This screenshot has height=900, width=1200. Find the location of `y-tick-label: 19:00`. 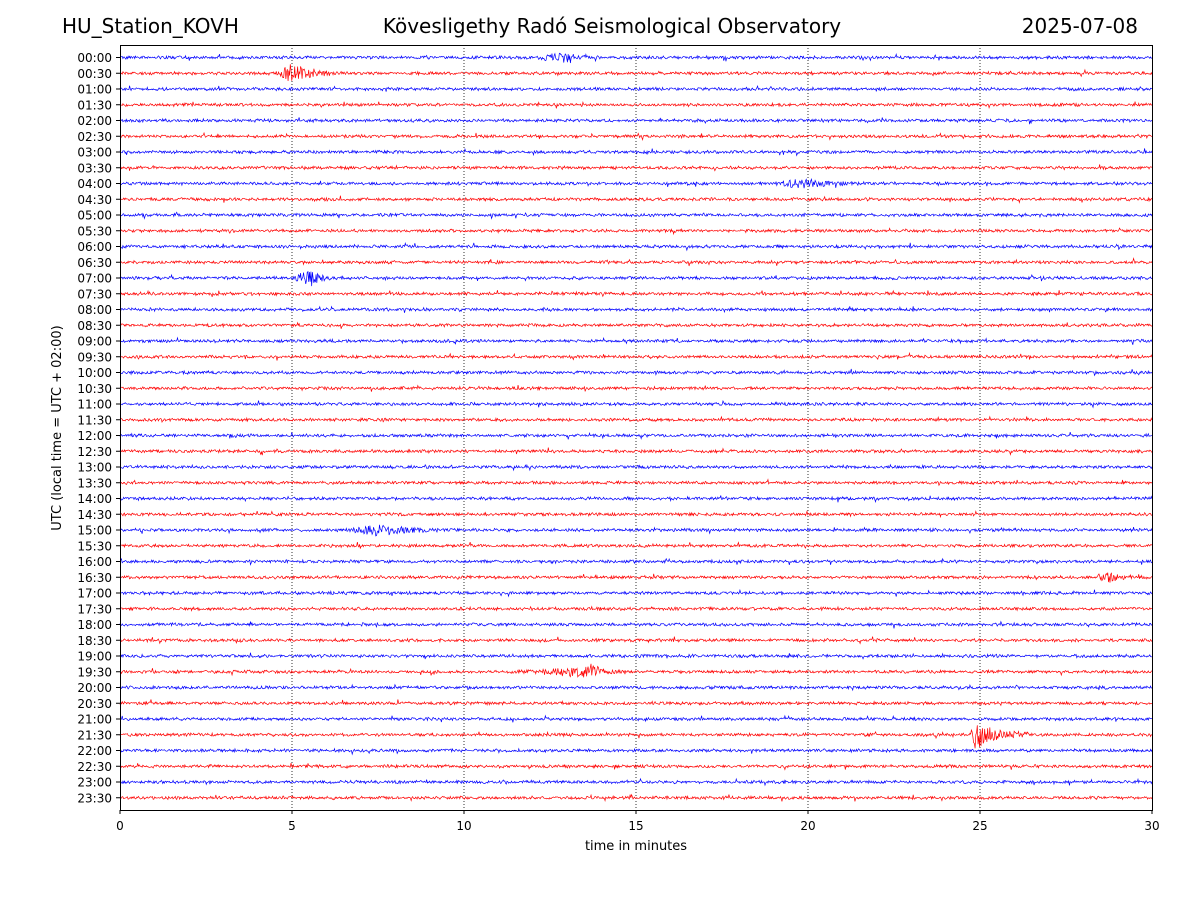

y-tick-label: 19:00 is located at coordinates (94, 657).